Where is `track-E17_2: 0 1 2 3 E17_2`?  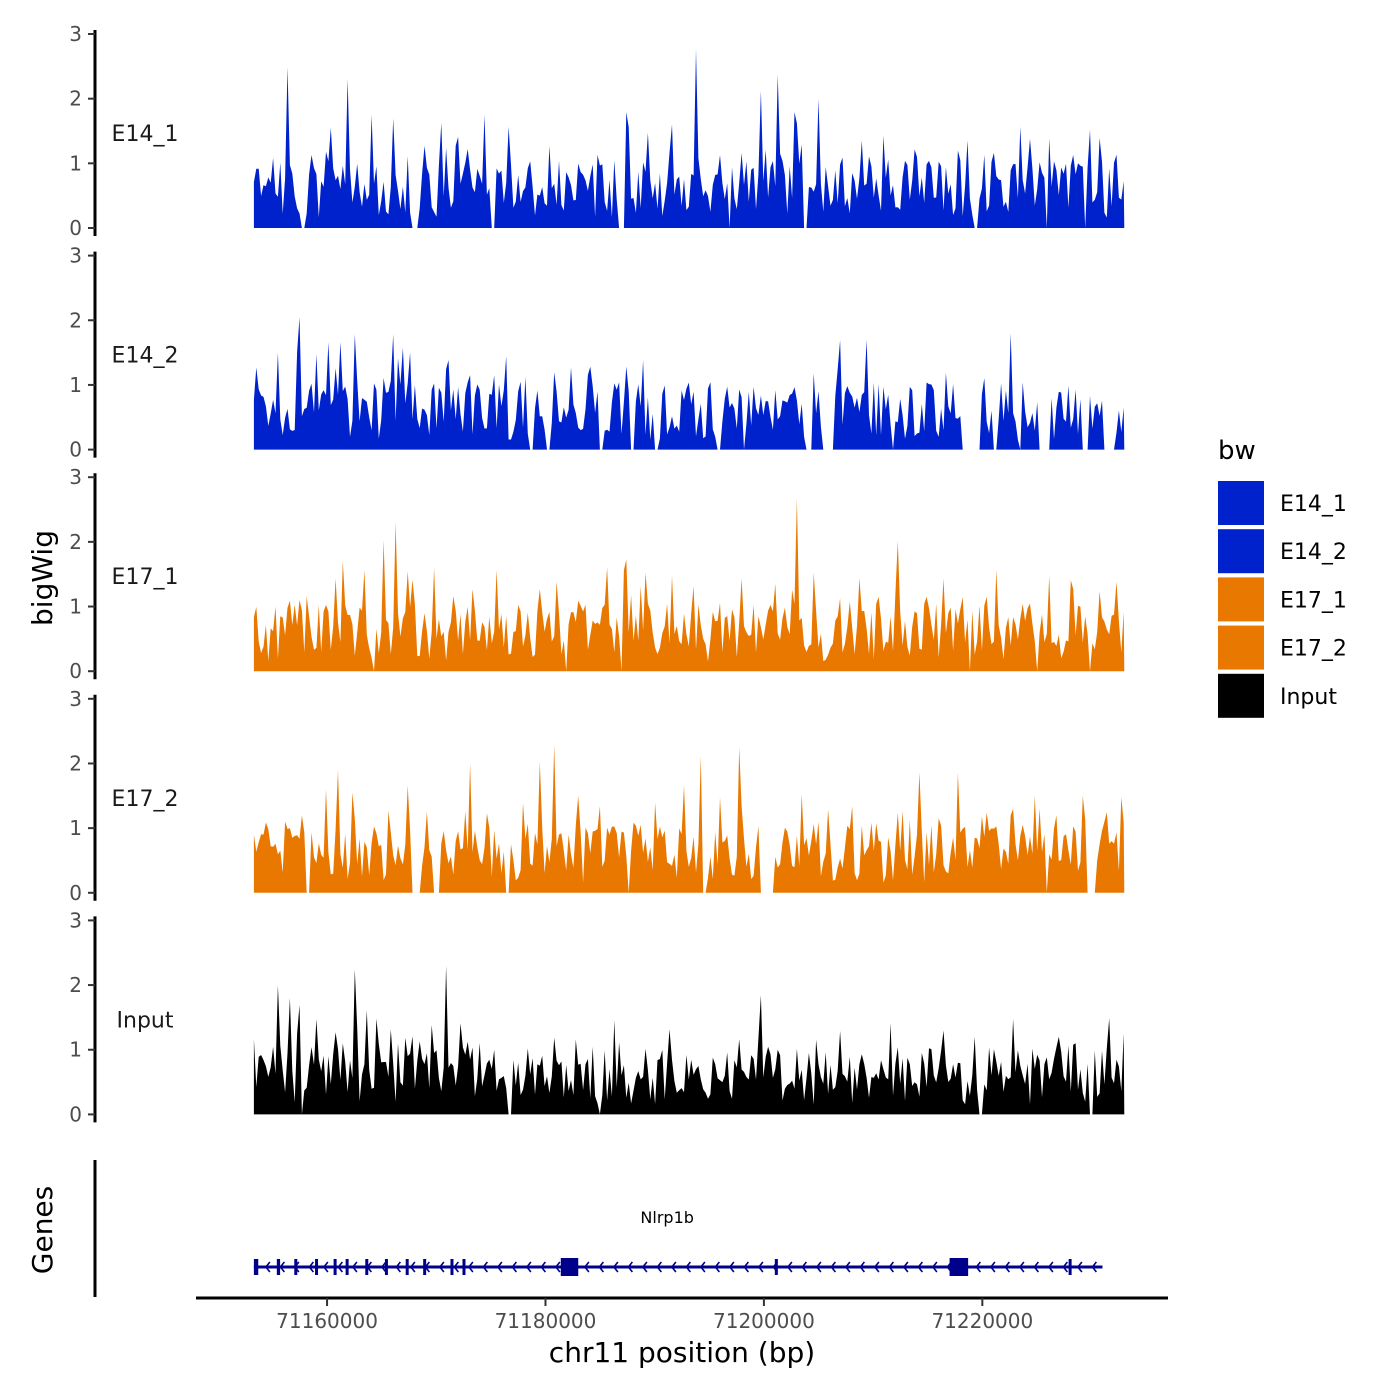
track-E17_2: 0 1 2 3 E17_2 is located at coordinates (597, 796).